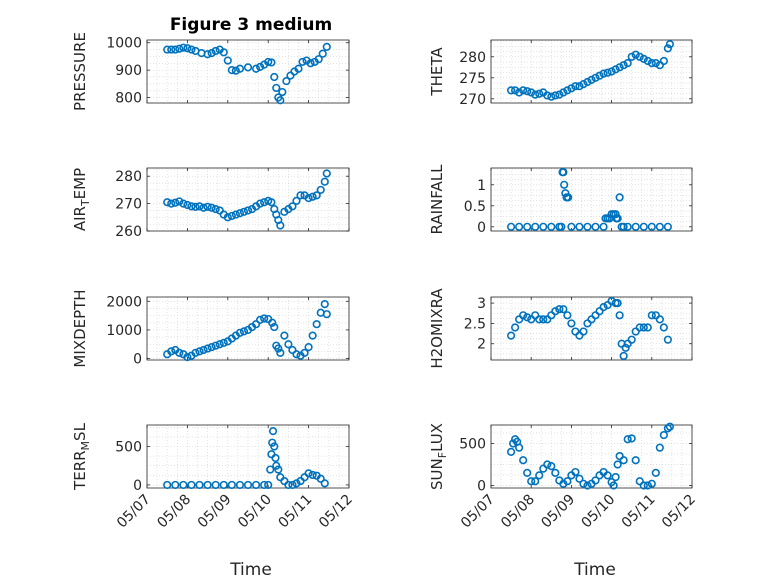 The image size is (778, 583). What do you see at coordinates (134, 512) in the screenshot?
I see `x-tick-label: 05/07` at bounding box center [134, 512].